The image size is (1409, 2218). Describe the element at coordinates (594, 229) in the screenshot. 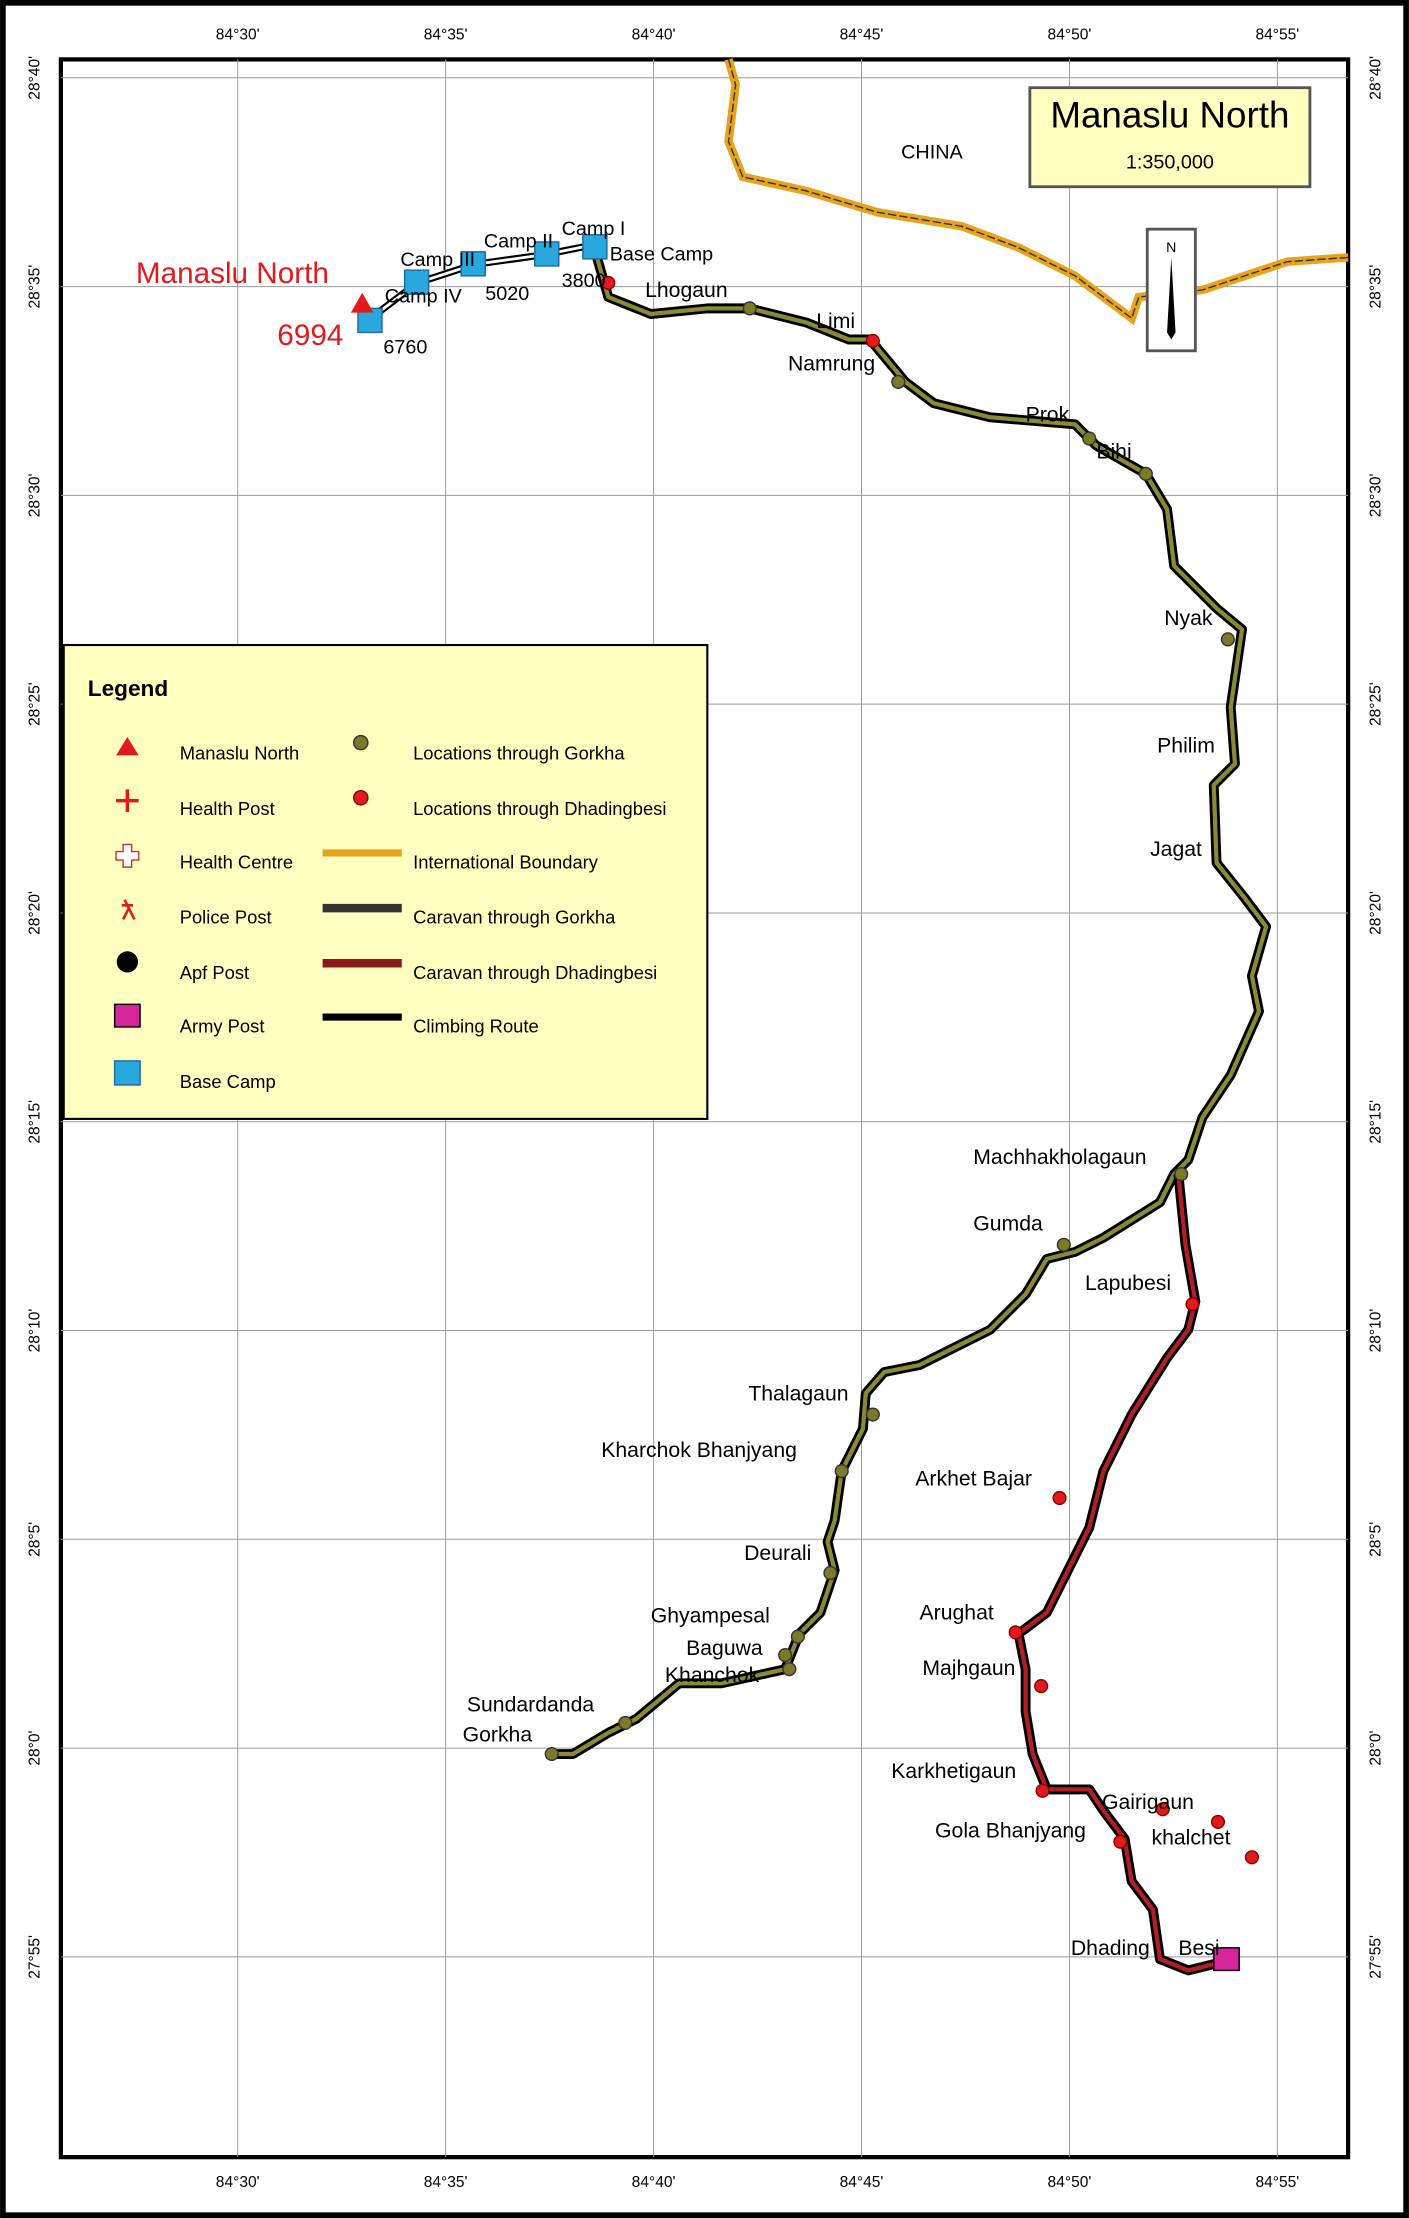

I see `camp-label: Camp I` at that location.